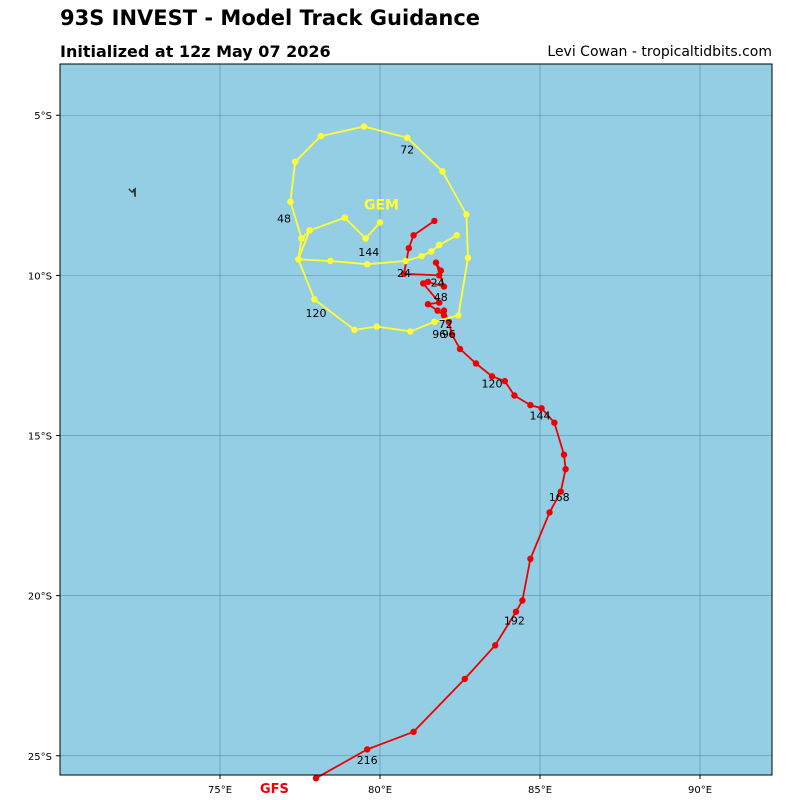 The image size is (800, 800). Describe the element at coordinates (380, 790) in the screenshot. I see `lon-tick-label: 80°E` at that location.